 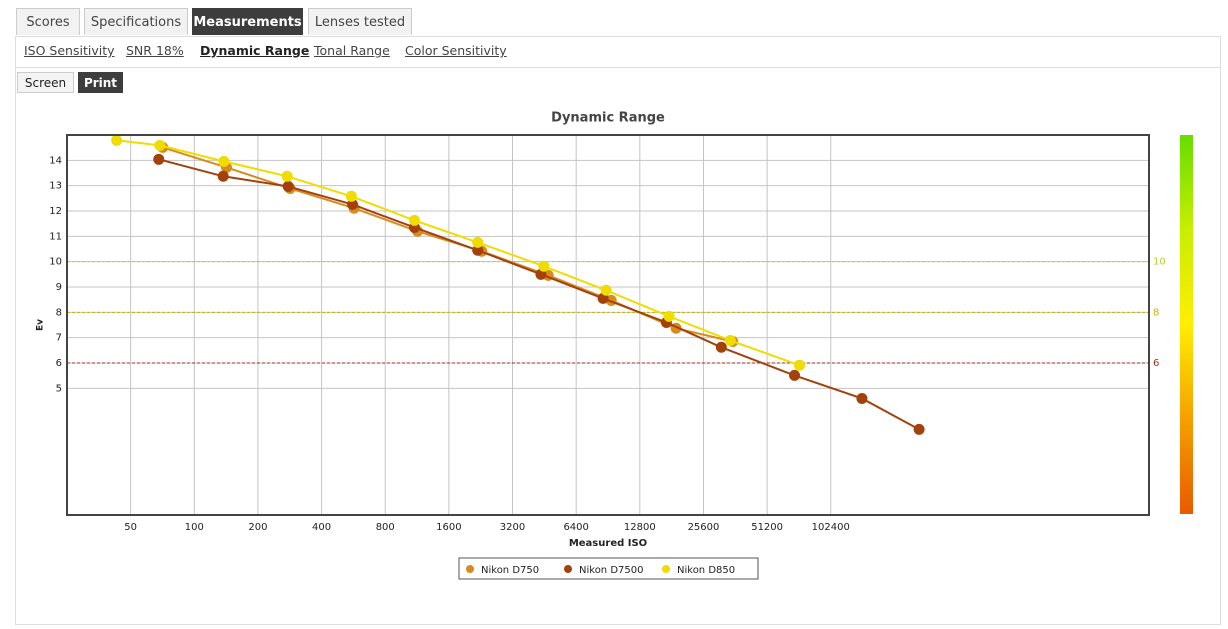 I want to click on x-tick-label: 6400, so click(x=575, y=527).